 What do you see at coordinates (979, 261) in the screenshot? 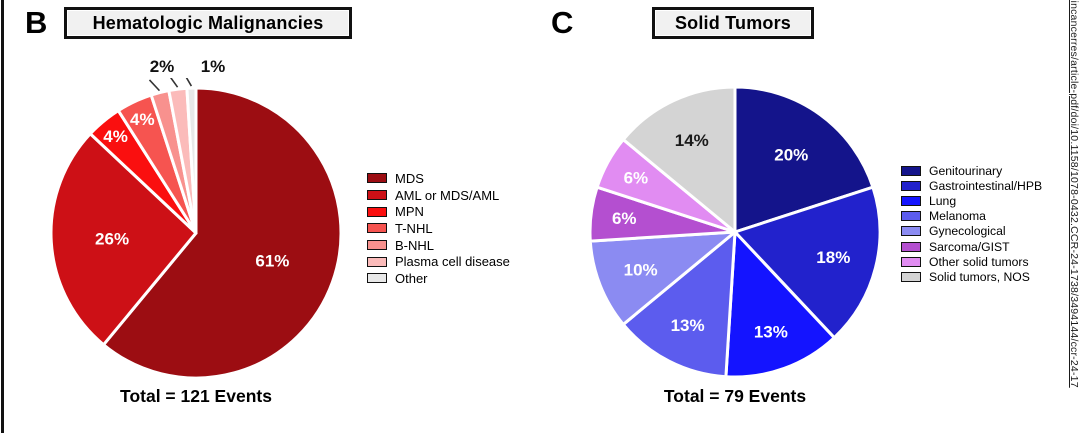
I see `legend-label: Other solid tumors` at bounding box center [979, 261].